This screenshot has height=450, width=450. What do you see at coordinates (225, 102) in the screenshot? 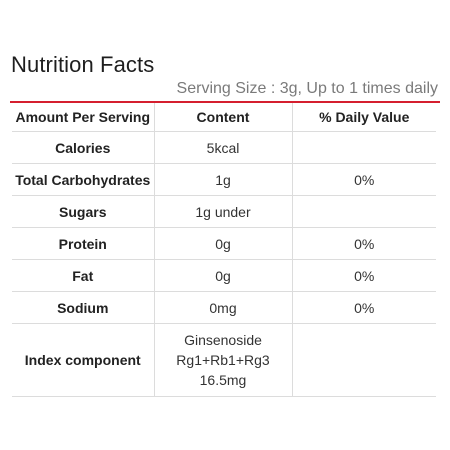
I see `header-divider` at bounding box center [225, 102].